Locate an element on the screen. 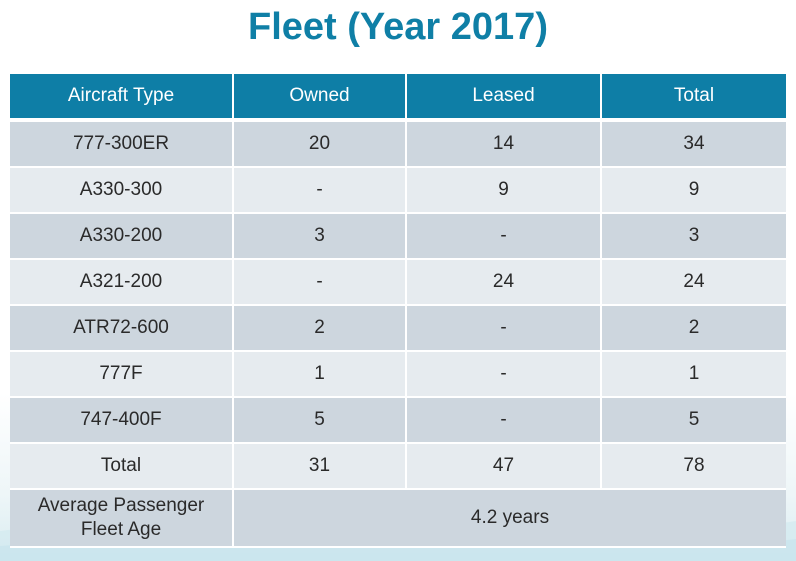 This screenshot has height=561, width=796. cell-owned: 2 is located at coordinates (320, 328).